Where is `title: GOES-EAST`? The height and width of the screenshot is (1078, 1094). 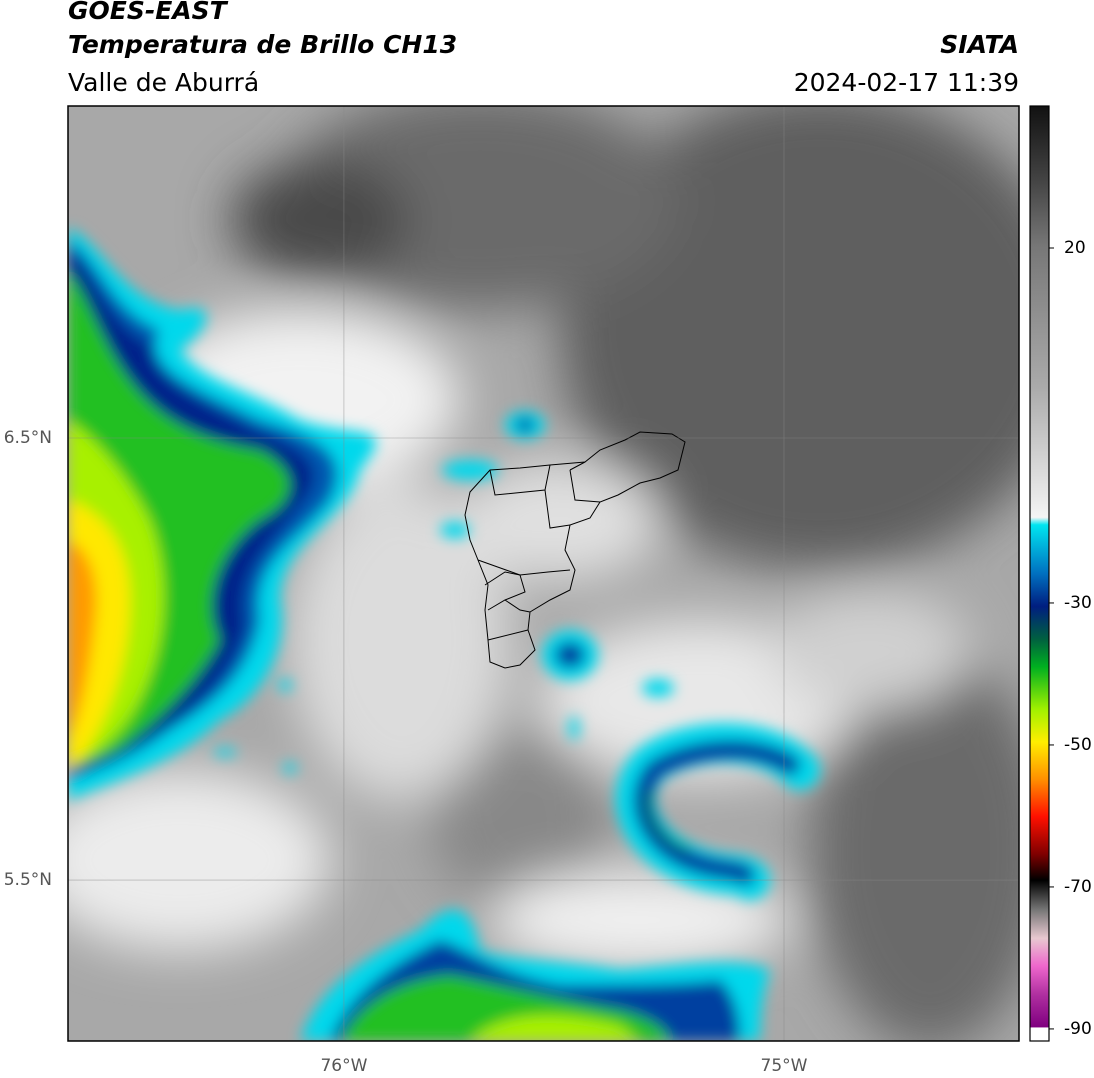
title: GOES-EAST is located at coordinates (148, 12).